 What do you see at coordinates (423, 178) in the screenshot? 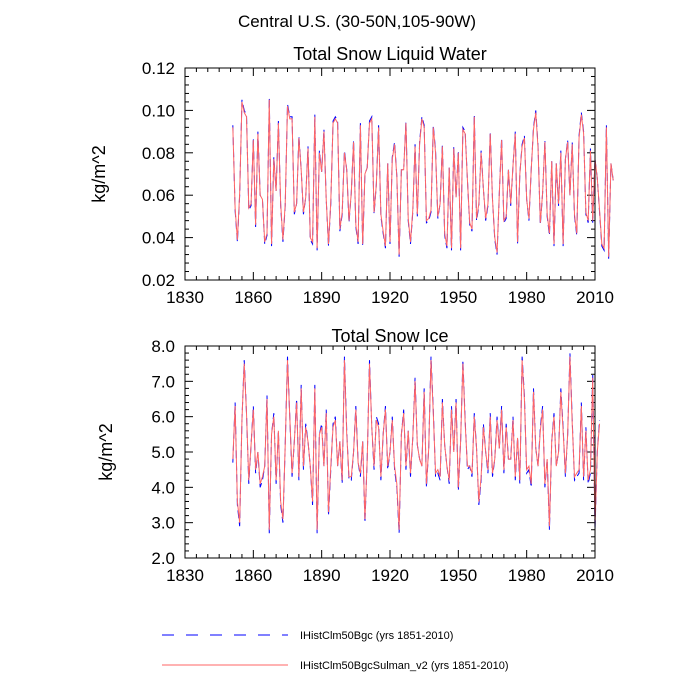
I see `total-snow-liquid-water-series-ihistclm50bgcsulman-v2` at bounding box center [423, 178].